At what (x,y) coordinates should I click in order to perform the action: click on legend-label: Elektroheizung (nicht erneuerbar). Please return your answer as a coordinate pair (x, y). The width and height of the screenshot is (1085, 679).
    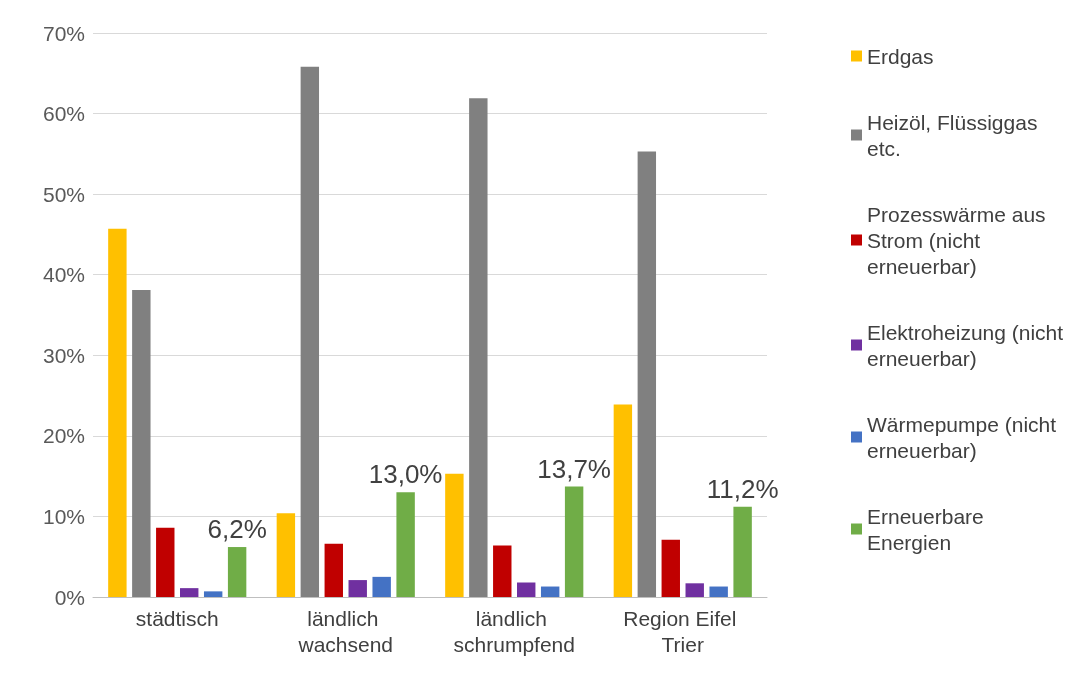
    Looking at the image, I should click on (968, 345).